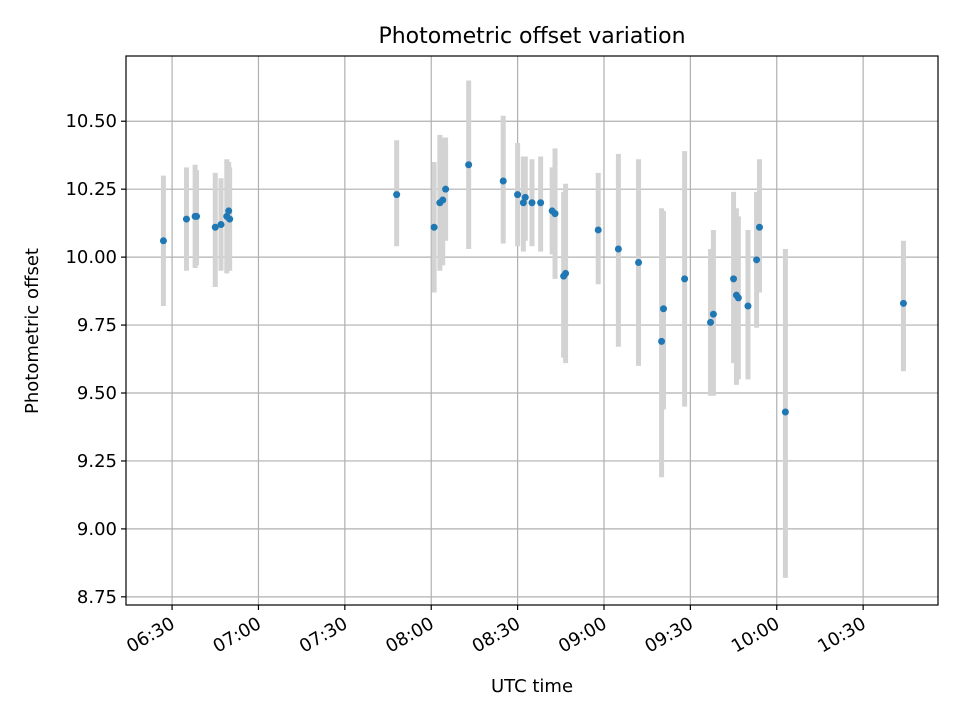 This screenshot has width=960, height=724. What do you see at coordinates (323, 635) in the screenshot?
I see `x-tick-label: 07:30` at bounding box center [323, 635].